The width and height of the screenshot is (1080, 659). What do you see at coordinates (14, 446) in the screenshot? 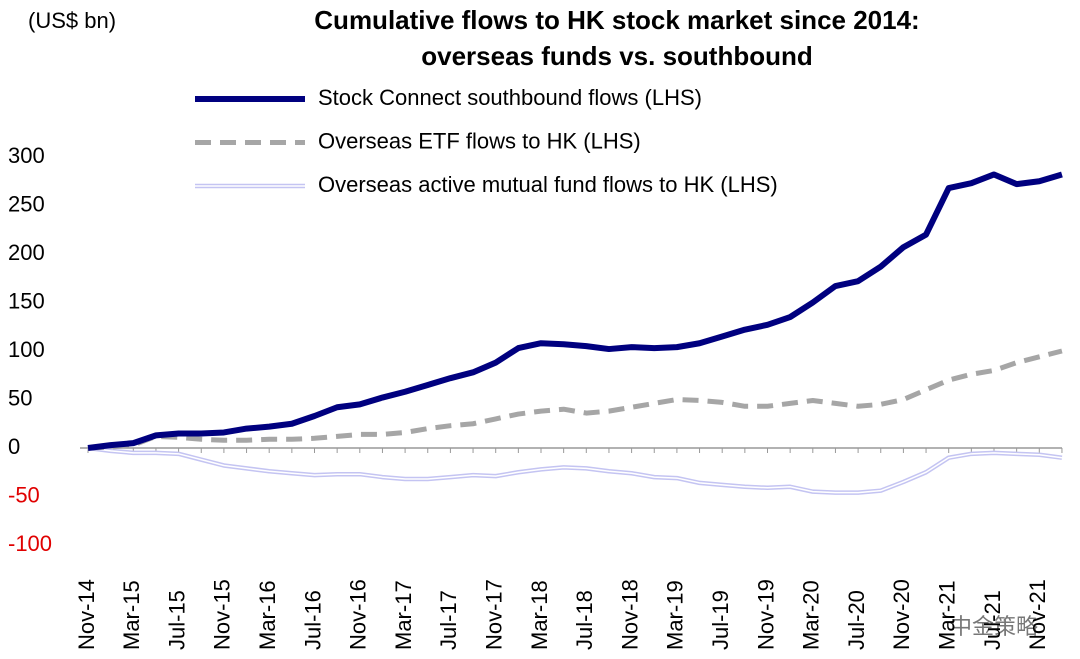
I see `y-tick-label: 0` at bounding box center [14, 446].